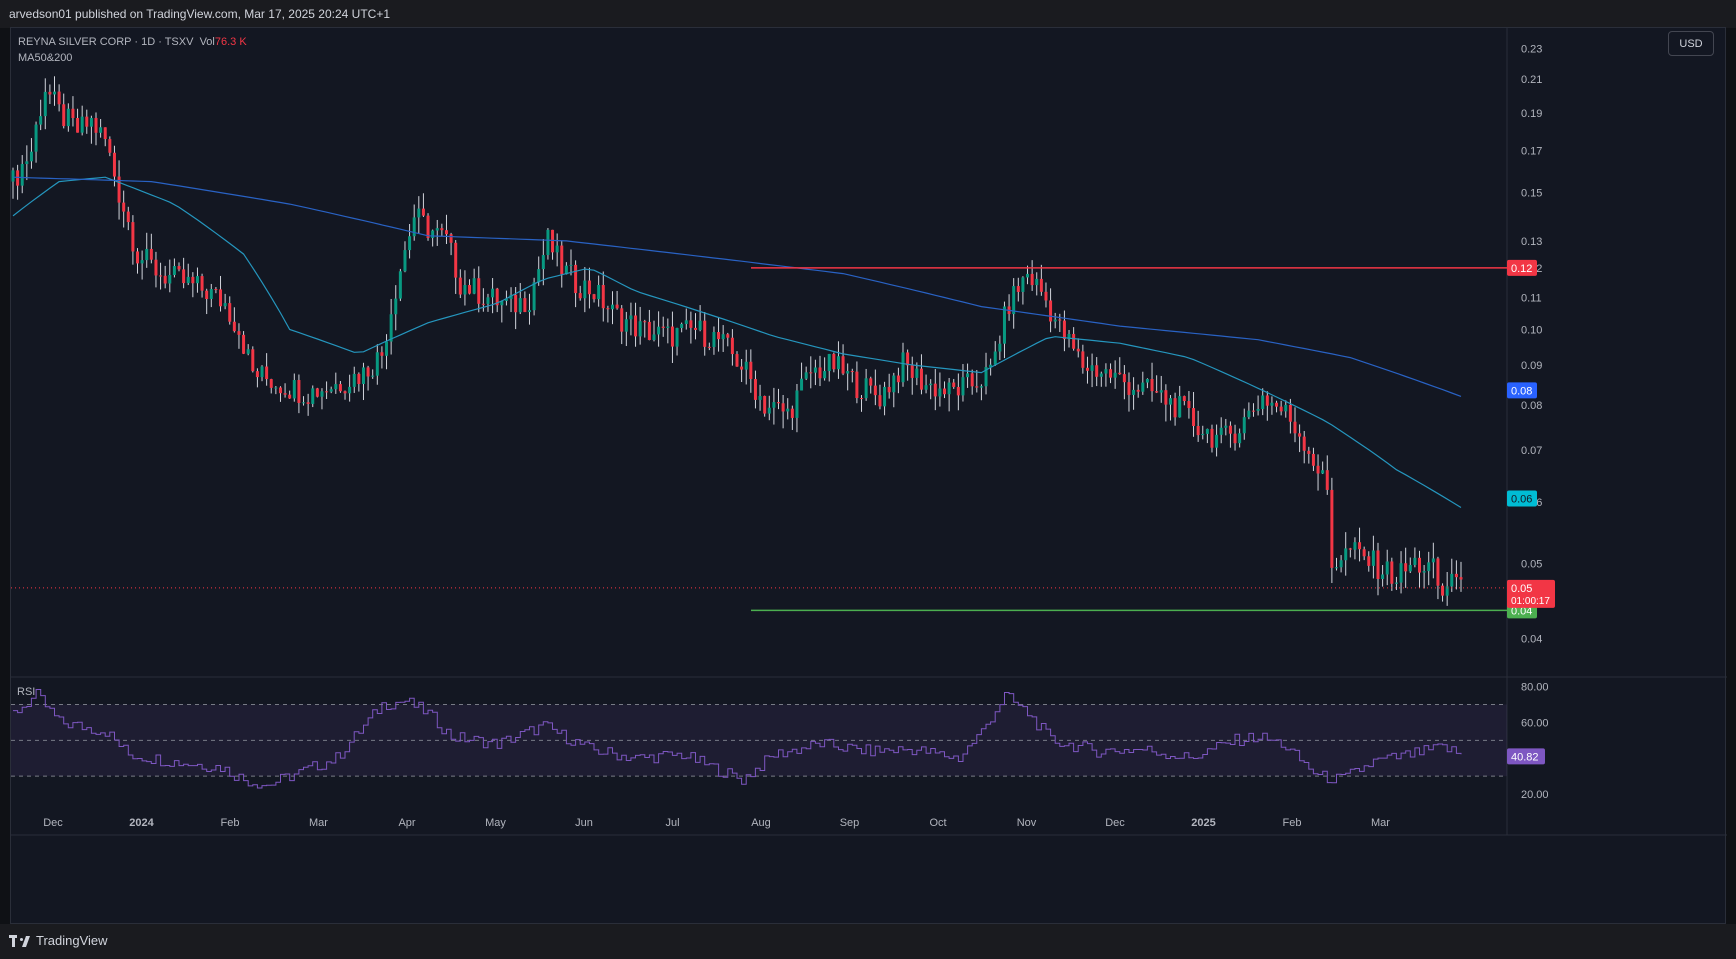  Describe the element at coordinates (1530, 601) in the screenshot. I see `bar-countdown: 01:00:17` at that location.